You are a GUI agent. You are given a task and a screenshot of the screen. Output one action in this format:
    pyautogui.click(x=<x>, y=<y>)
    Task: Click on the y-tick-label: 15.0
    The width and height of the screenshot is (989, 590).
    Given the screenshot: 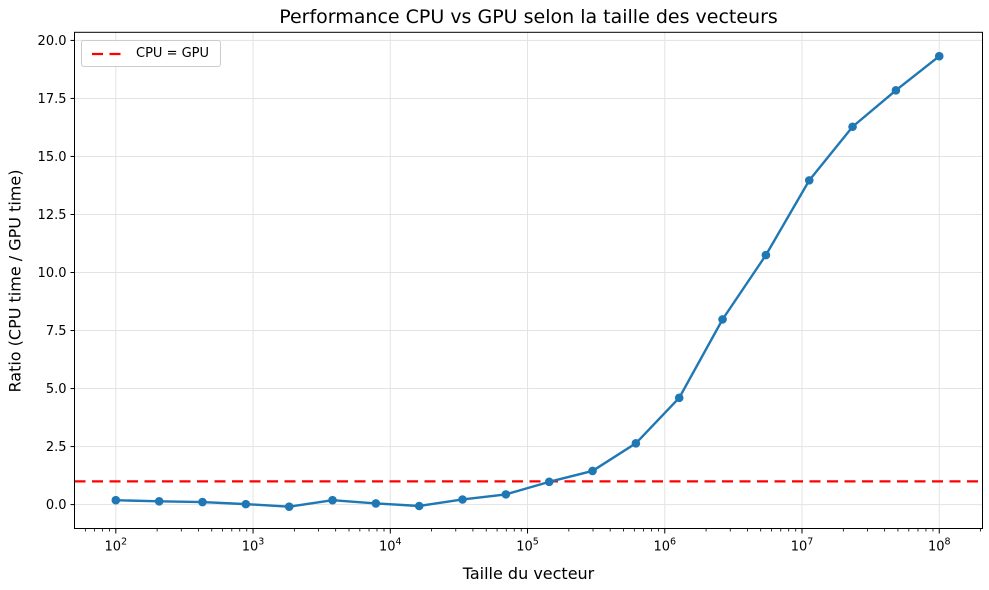 What is the action you would take?
    pyautogui.click(x=52, y=157)
    